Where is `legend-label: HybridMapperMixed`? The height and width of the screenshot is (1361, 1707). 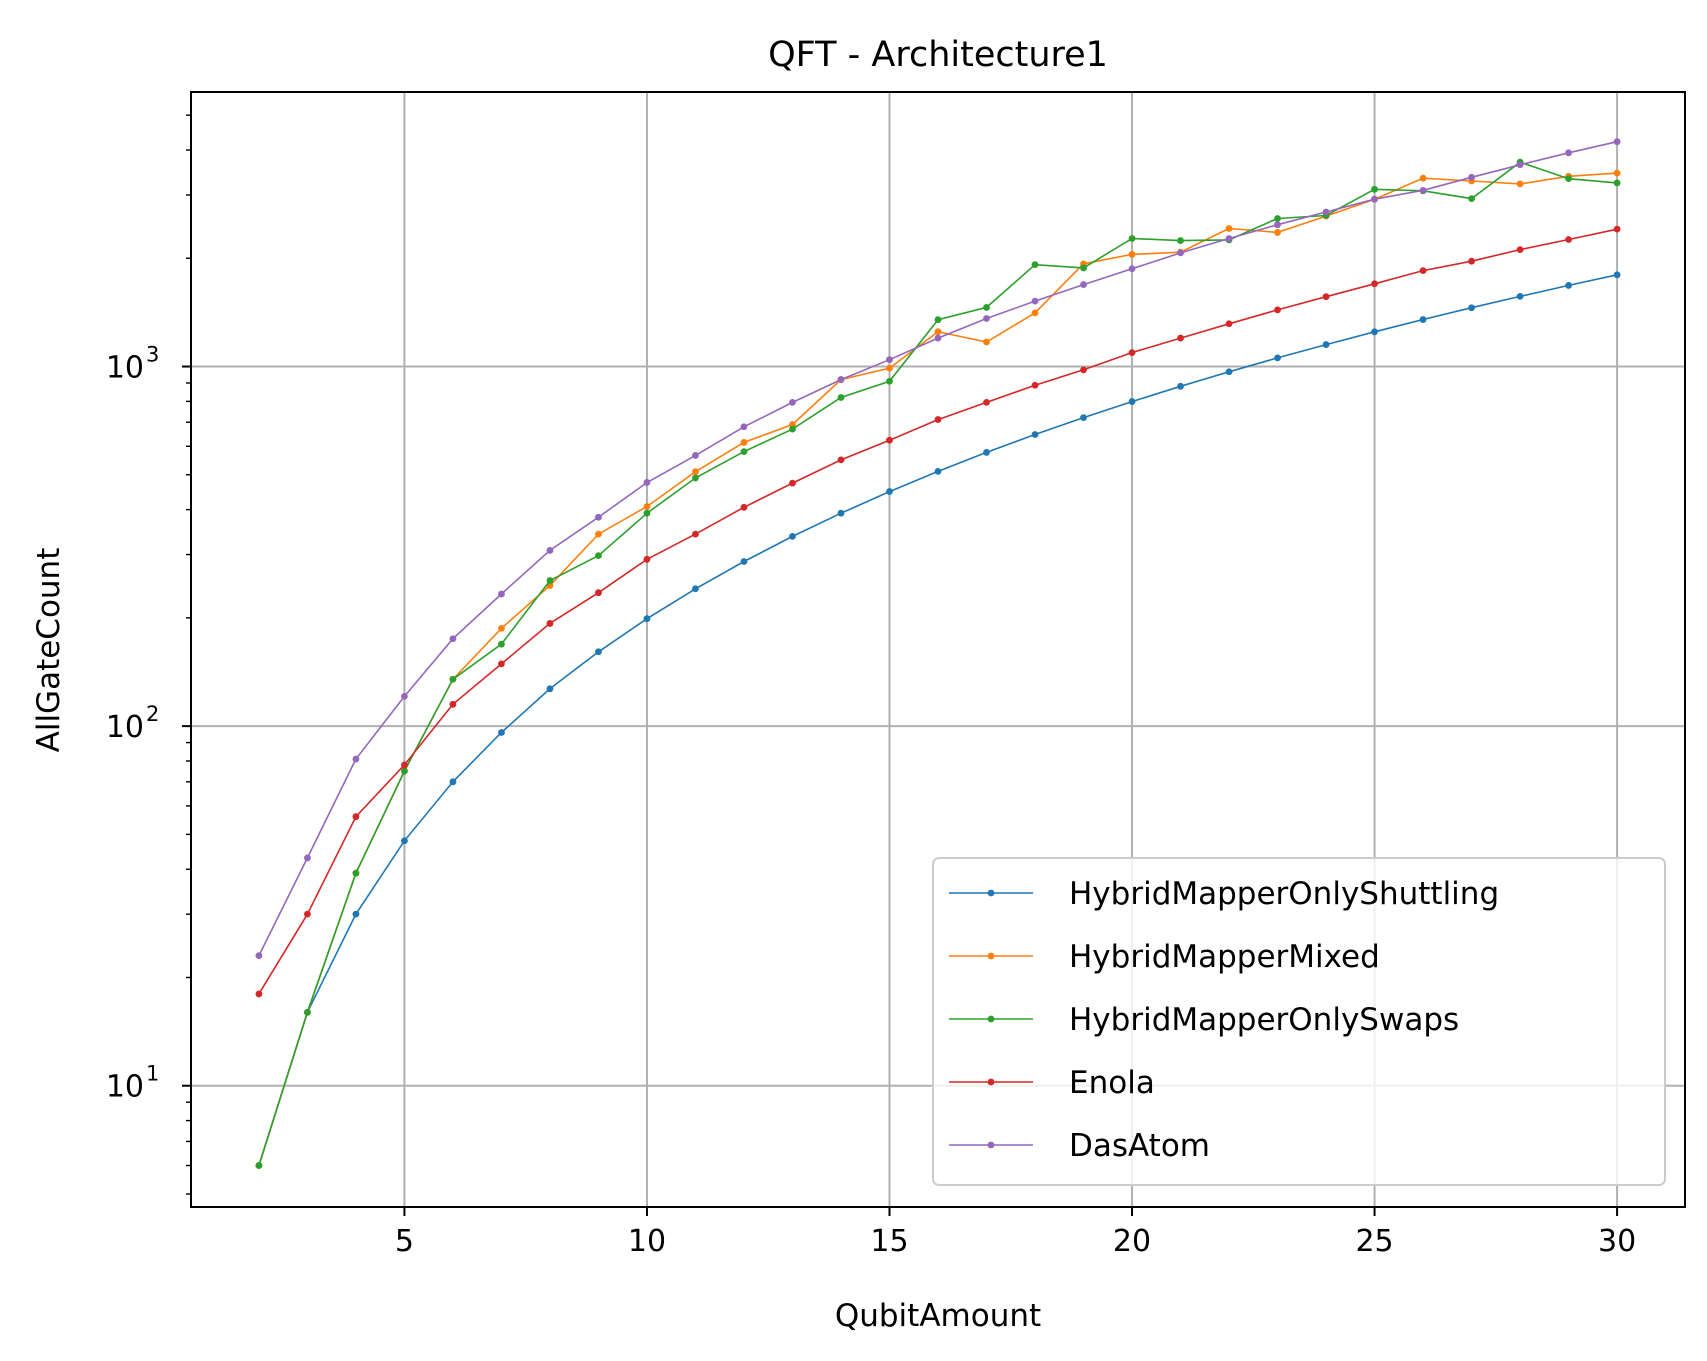
legend-label: HybridMapperMixed is located at coordinates (1224, 957).